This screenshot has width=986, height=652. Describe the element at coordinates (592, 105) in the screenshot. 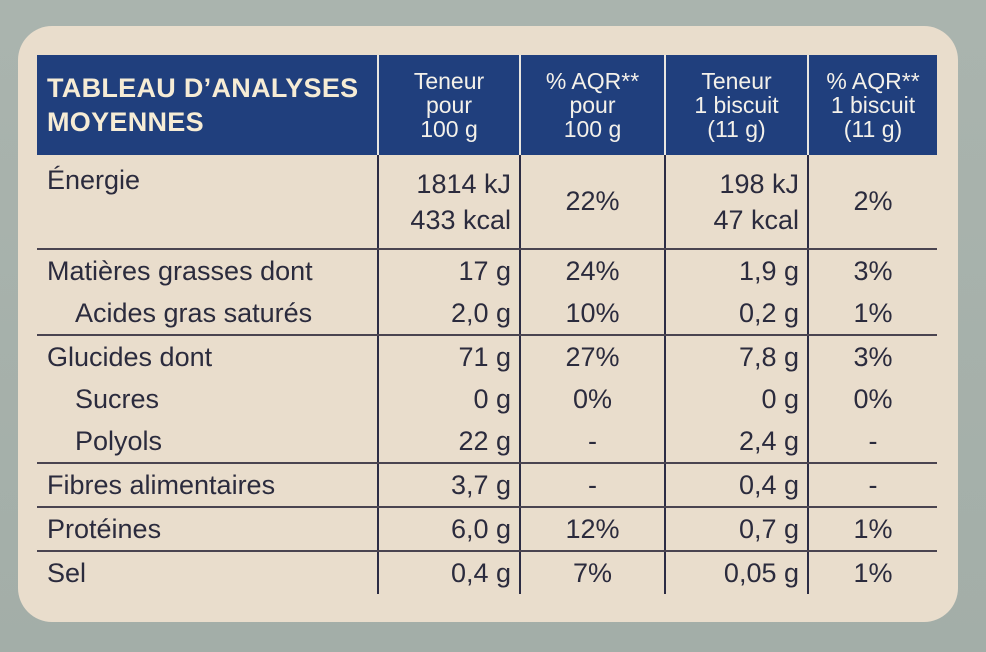

I see `header-aqr-100g: % AQR** pour 100 g` at that location.